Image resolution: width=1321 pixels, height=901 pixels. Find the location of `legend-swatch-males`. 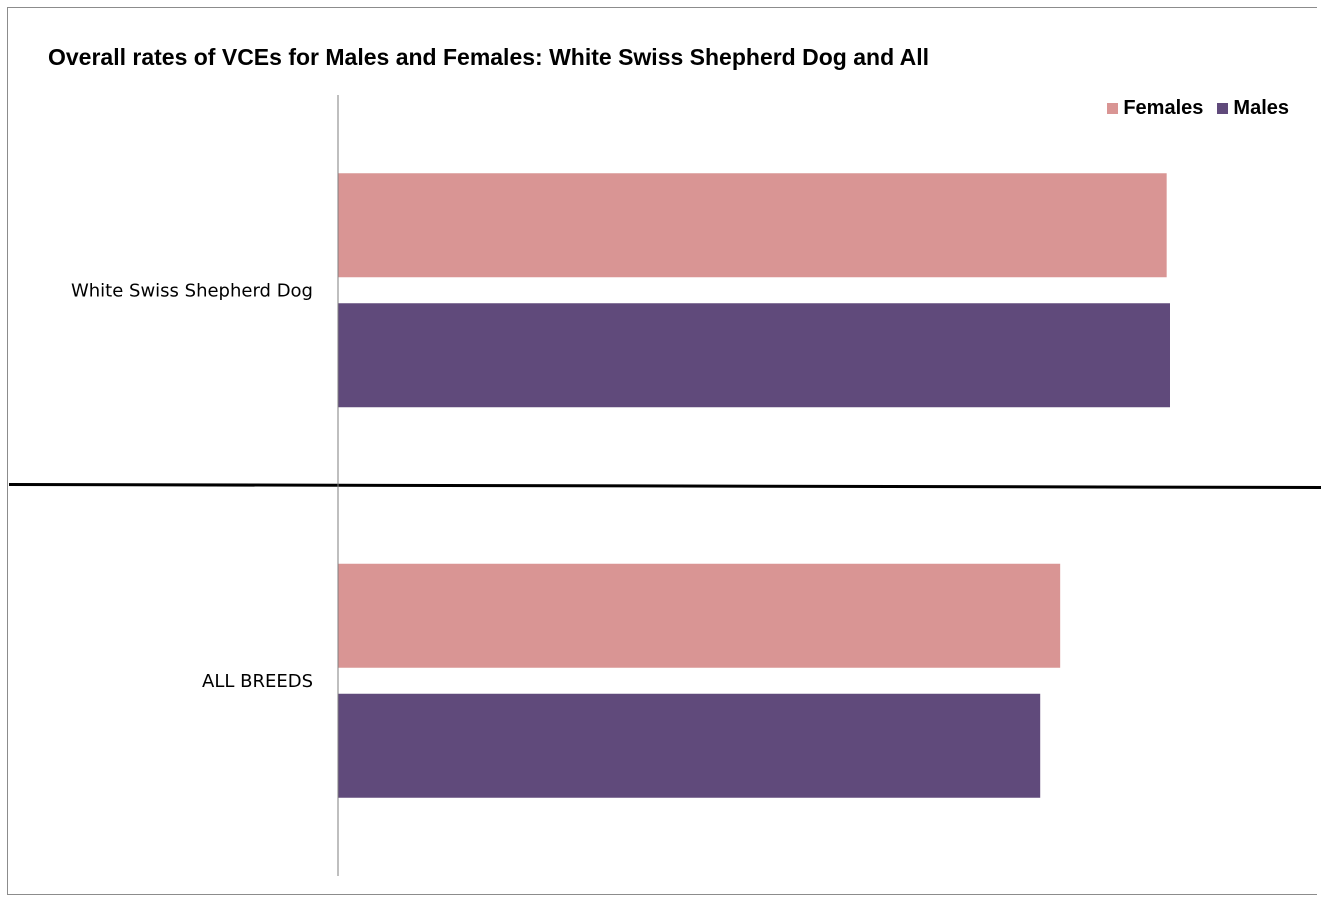

legend-swatch-males is located at coordinates (1223, 108).